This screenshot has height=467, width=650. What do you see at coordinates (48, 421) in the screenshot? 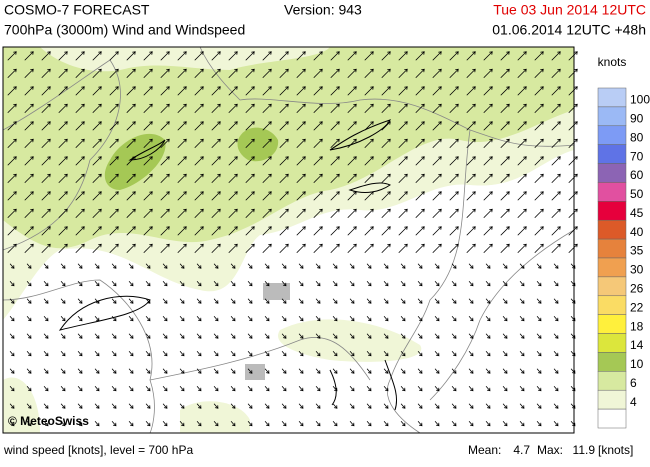
I see `credit: © MeteoSwiss` at bounding box center [48, 421].